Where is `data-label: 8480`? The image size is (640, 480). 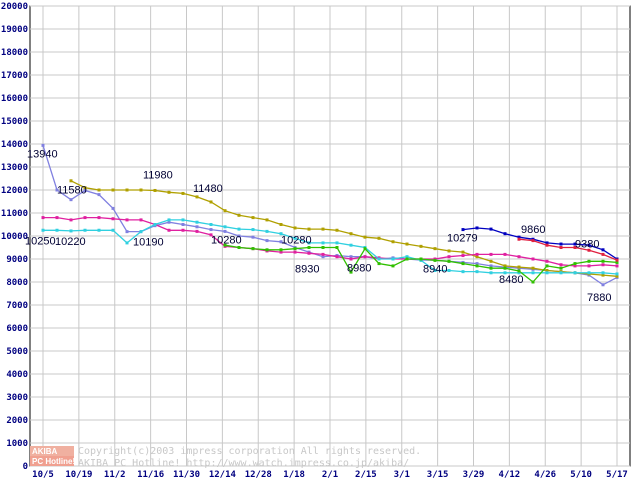
data-label: 8480 is located at coordinates (511, 280).